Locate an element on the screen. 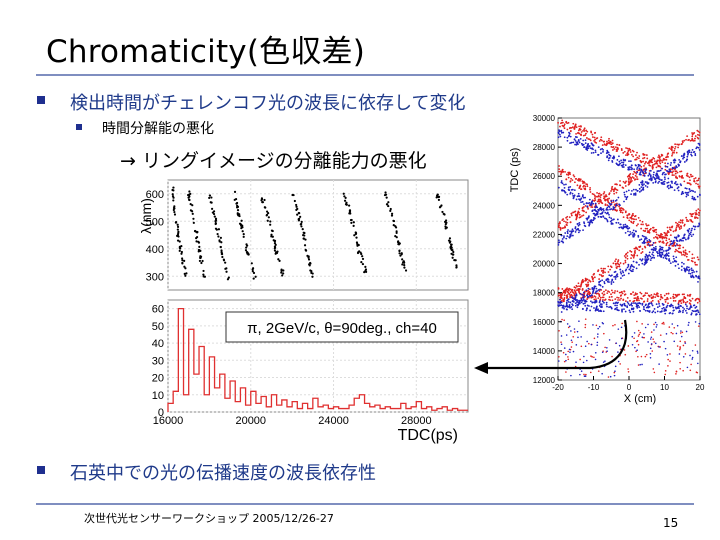 Image resolution: width=720 pixels, height=540 pixels. histogram-bar is located at coordinates (434, 411).